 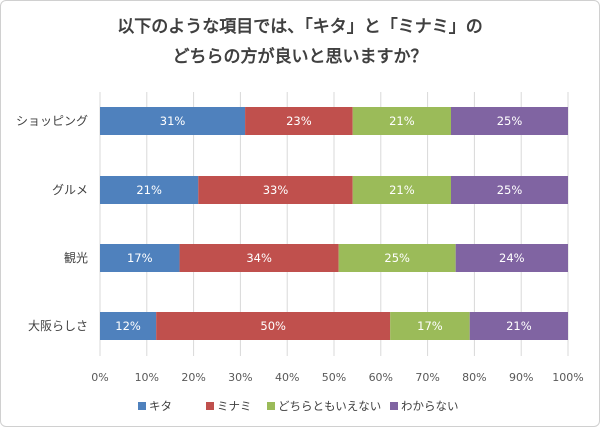 What do you see at coordinates (300, 57) in the screenshot?
I see `chart-title-line-2: どちらの方が良いと思いますか？` at bounding box center [300, 57].